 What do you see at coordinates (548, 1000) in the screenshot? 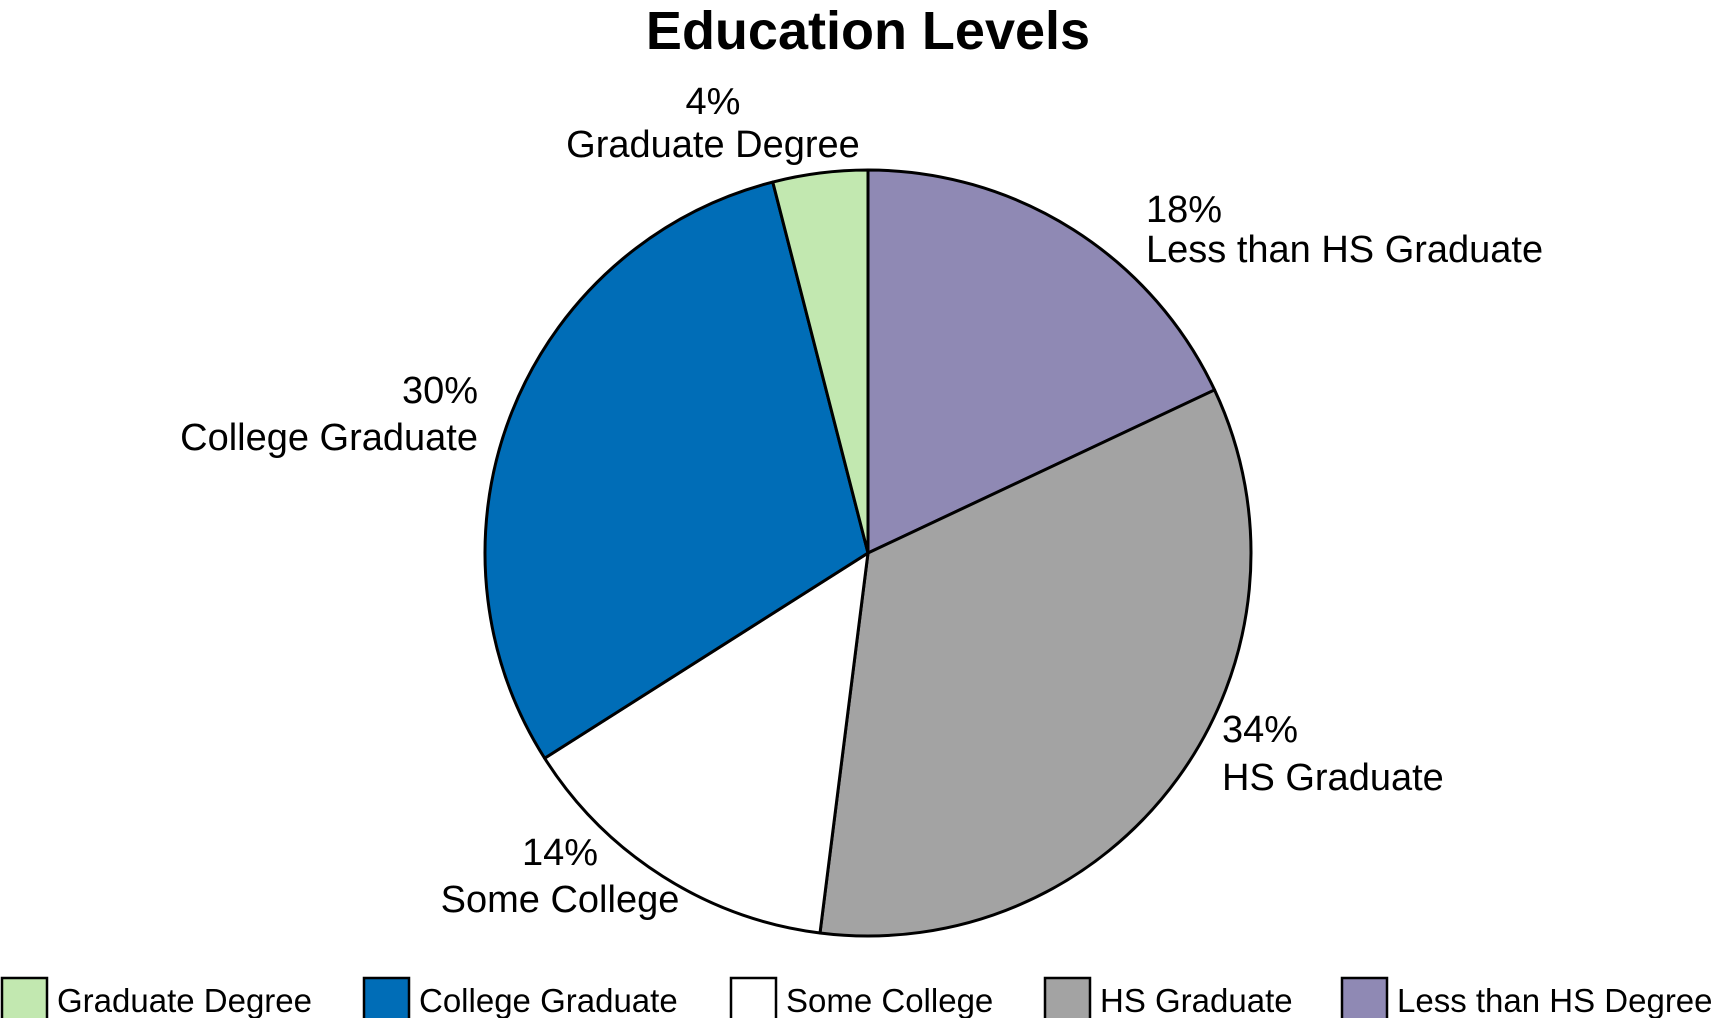
I see `legend-label-college-graduate: College Graduate` at bounding box center [548, 1000].